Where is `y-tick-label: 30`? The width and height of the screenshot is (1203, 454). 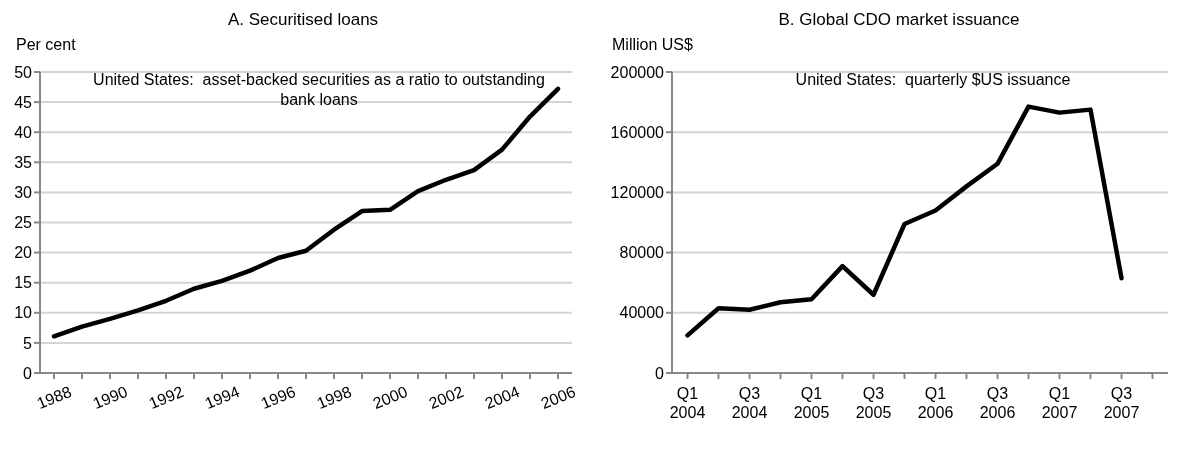
y-tick-label: 30 is located at coordinates (23, 193).